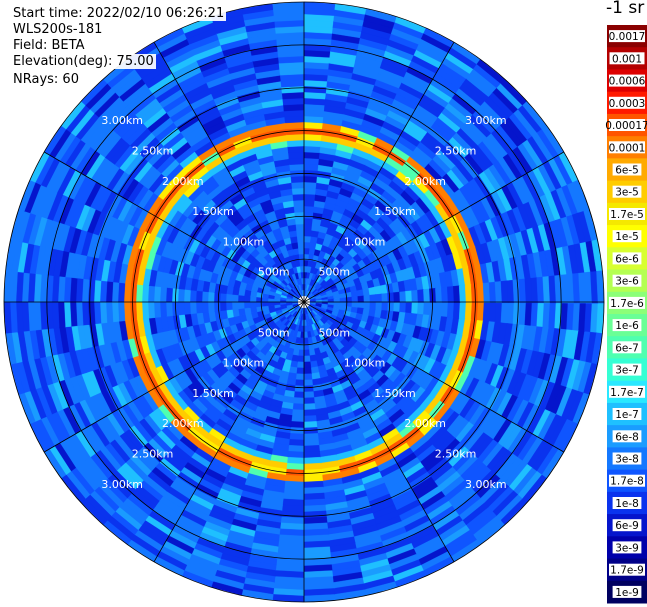 The height and width of the screenshot is (607, 647). What do you see at coordinates (49, 45) in the screenshot?
I see `field-label: Field: BETA` at bounding box center [49, 45].